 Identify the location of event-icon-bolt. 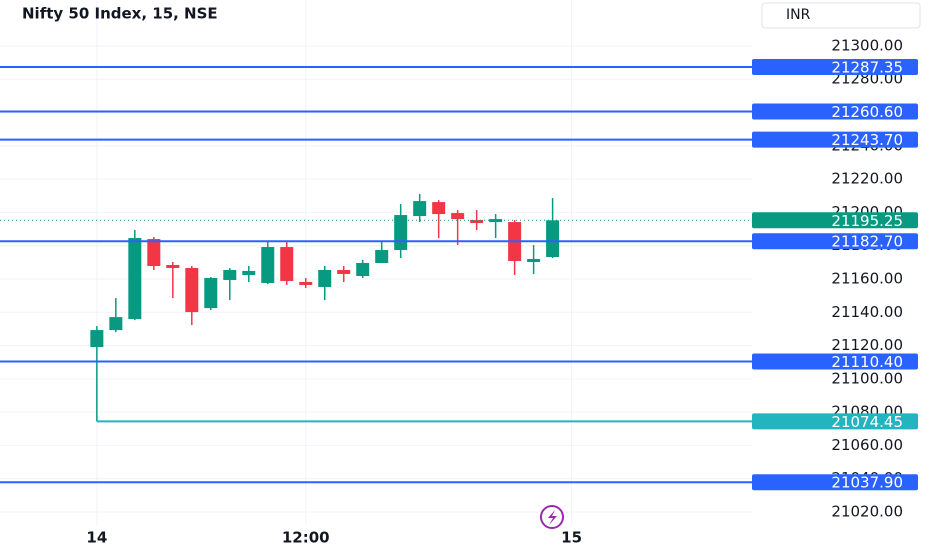
(552, 517).